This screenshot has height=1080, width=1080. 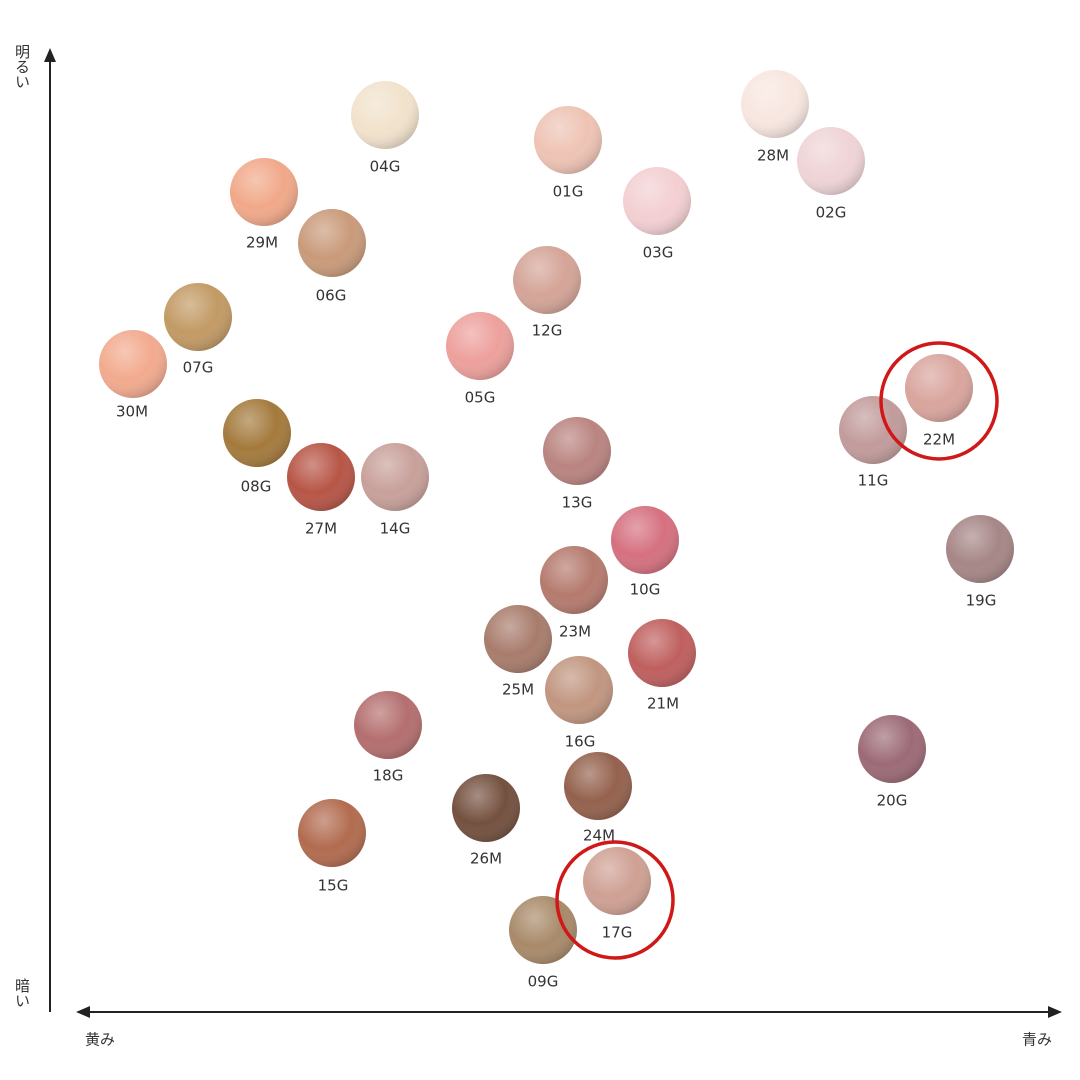 I want to click on swatch-label: 27M, so click(x=321, y=529).